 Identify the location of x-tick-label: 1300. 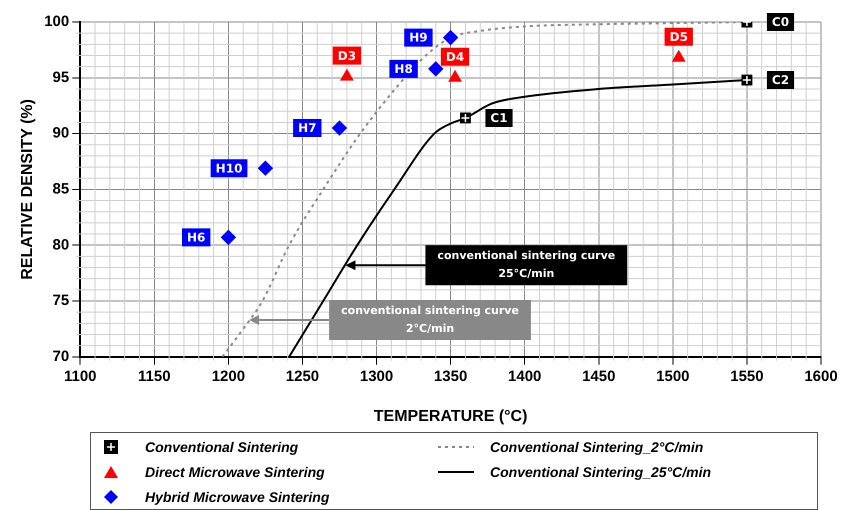
(377, 376).